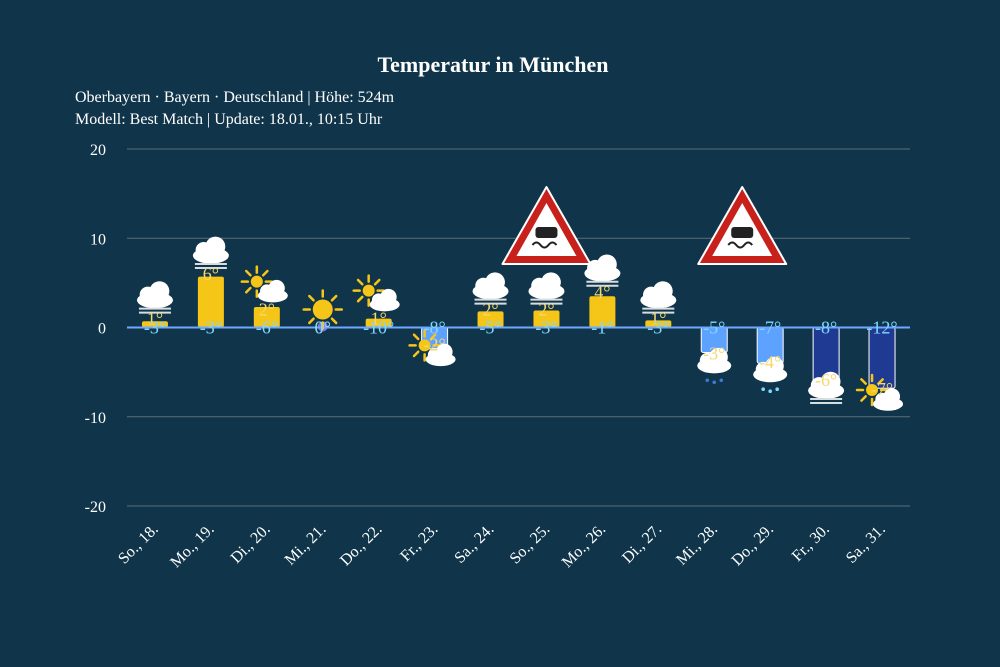  I want to click on min-temp-label: -1°, so click(602, 328).